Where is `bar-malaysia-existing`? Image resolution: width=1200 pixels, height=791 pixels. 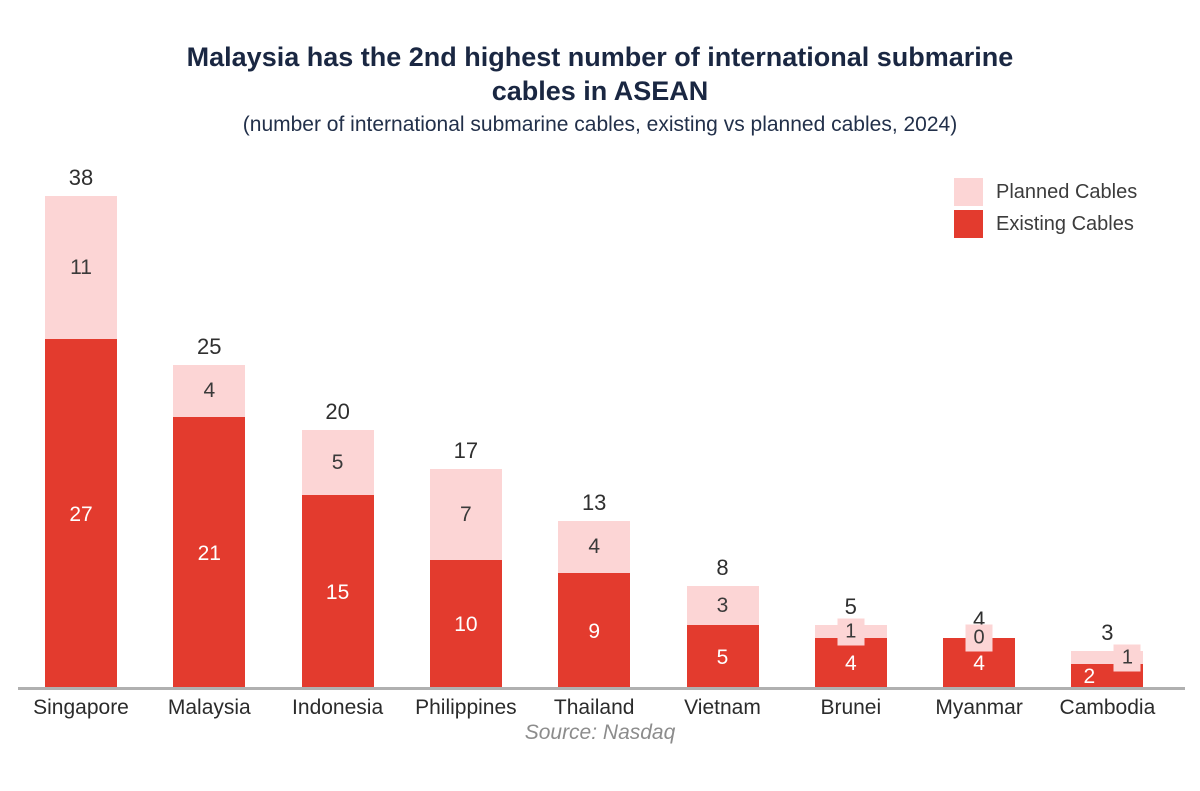
bar-malaysia-existing is located at coordinates (209, 553).